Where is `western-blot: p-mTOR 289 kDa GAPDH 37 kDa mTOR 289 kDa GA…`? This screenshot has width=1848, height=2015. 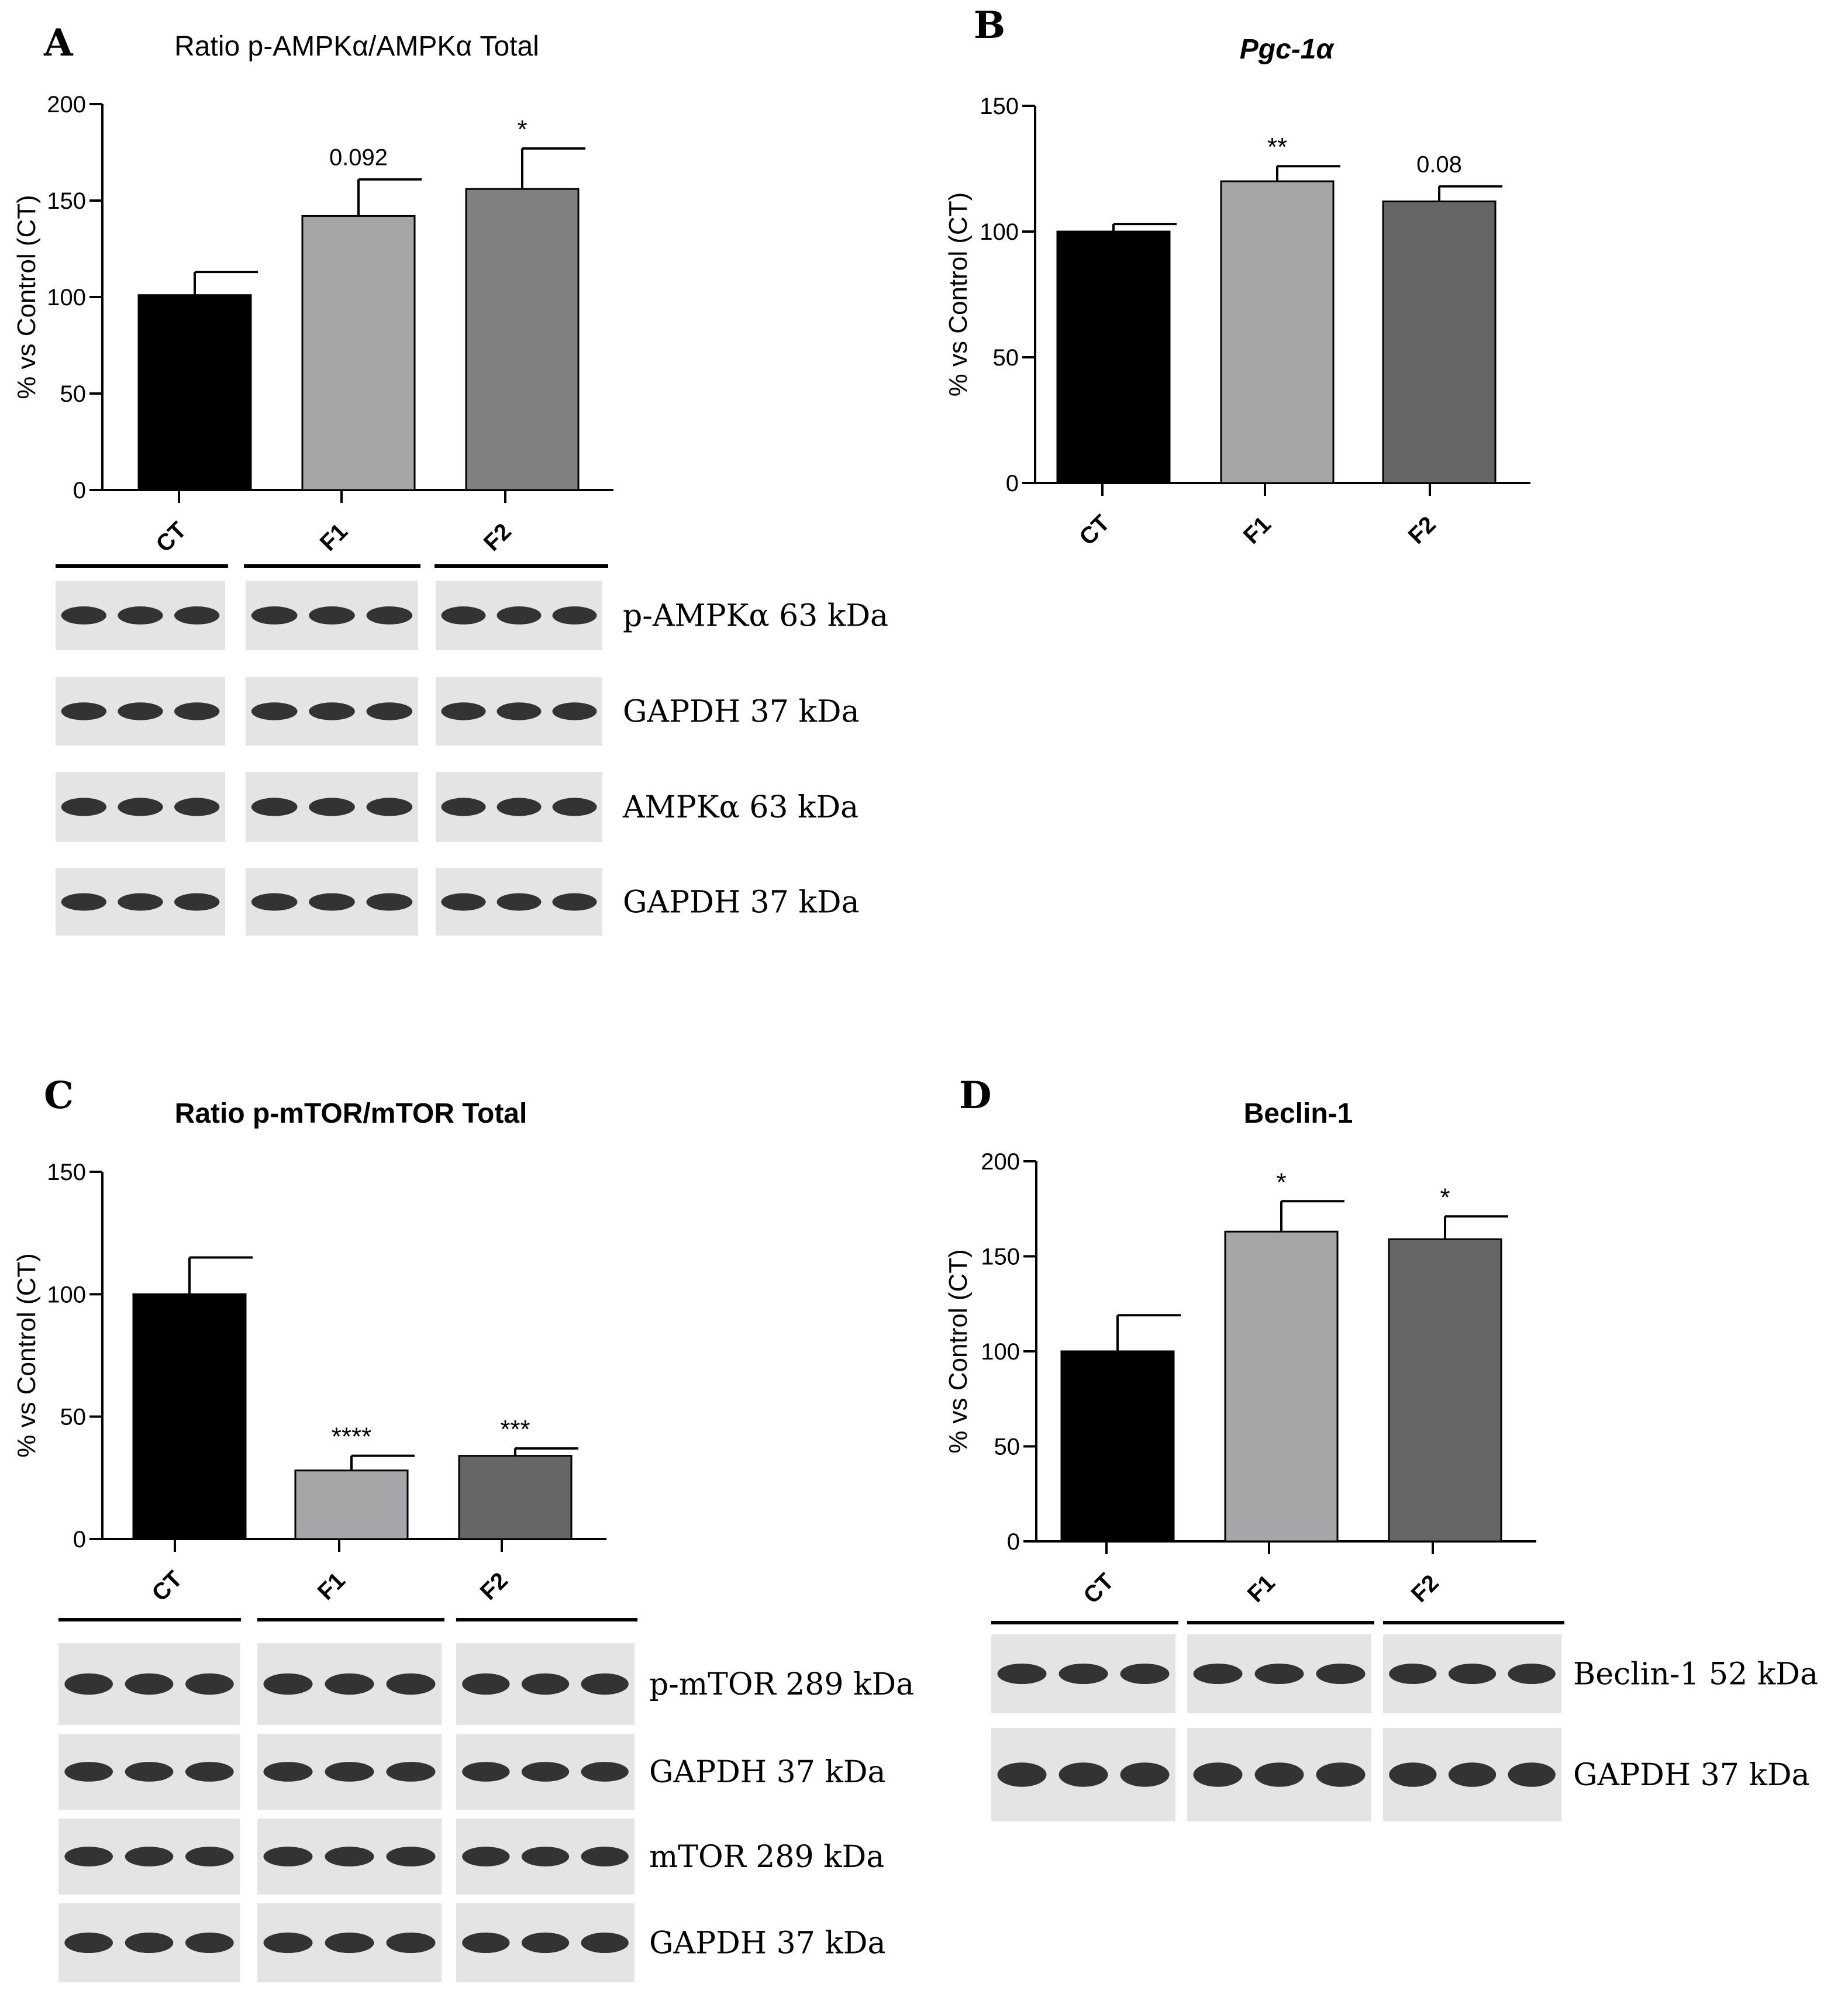
western-blot: p-mTOR 289 kDa GAPDH 37 kDa mTOR 289 kDa GA… is located at coordinates (486, 1800).